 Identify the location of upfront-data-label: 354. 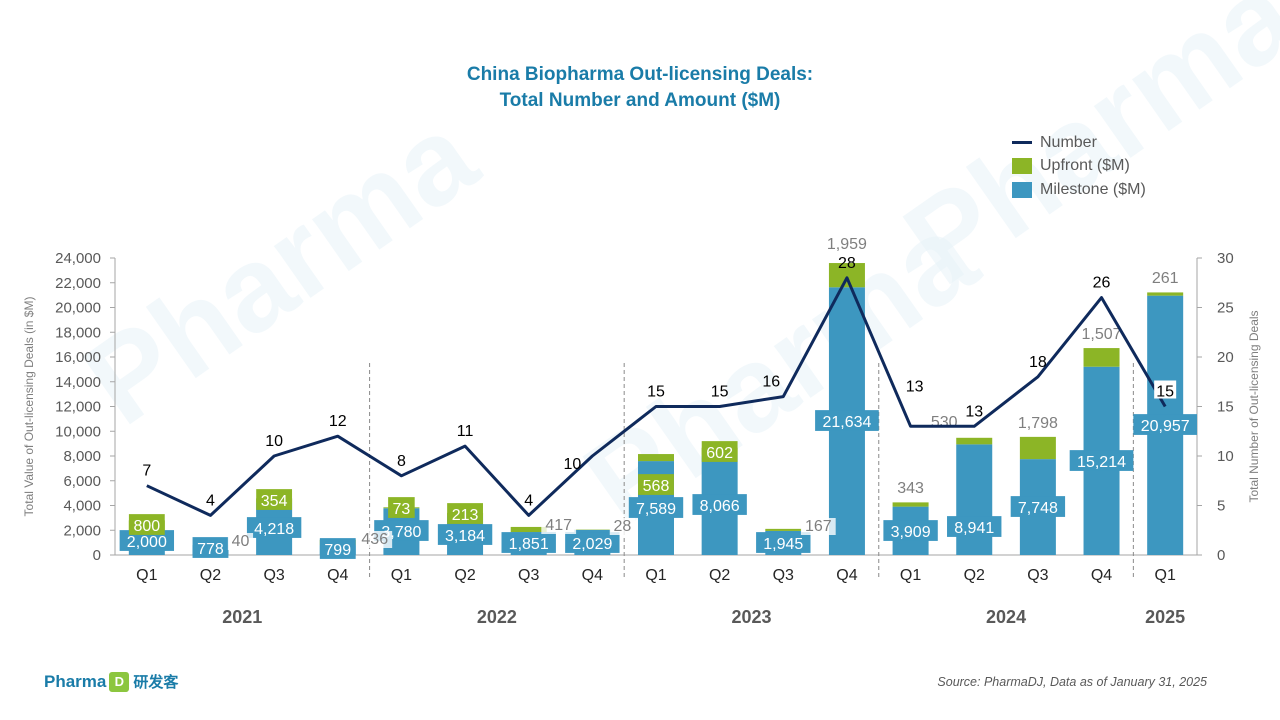
(274, 501).